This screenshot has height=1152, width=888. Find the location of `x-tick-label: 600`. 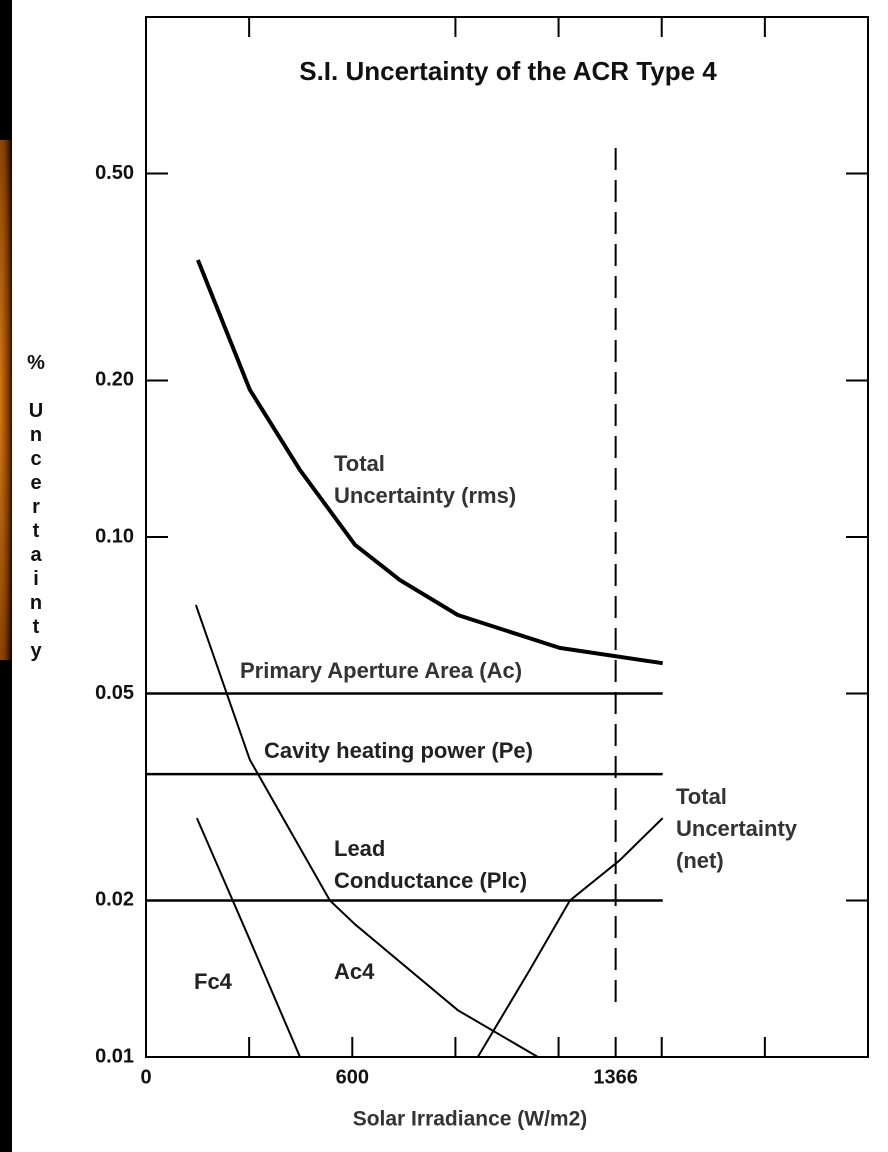

x-tick-label: 600 is located at coordinates (352, 1077).